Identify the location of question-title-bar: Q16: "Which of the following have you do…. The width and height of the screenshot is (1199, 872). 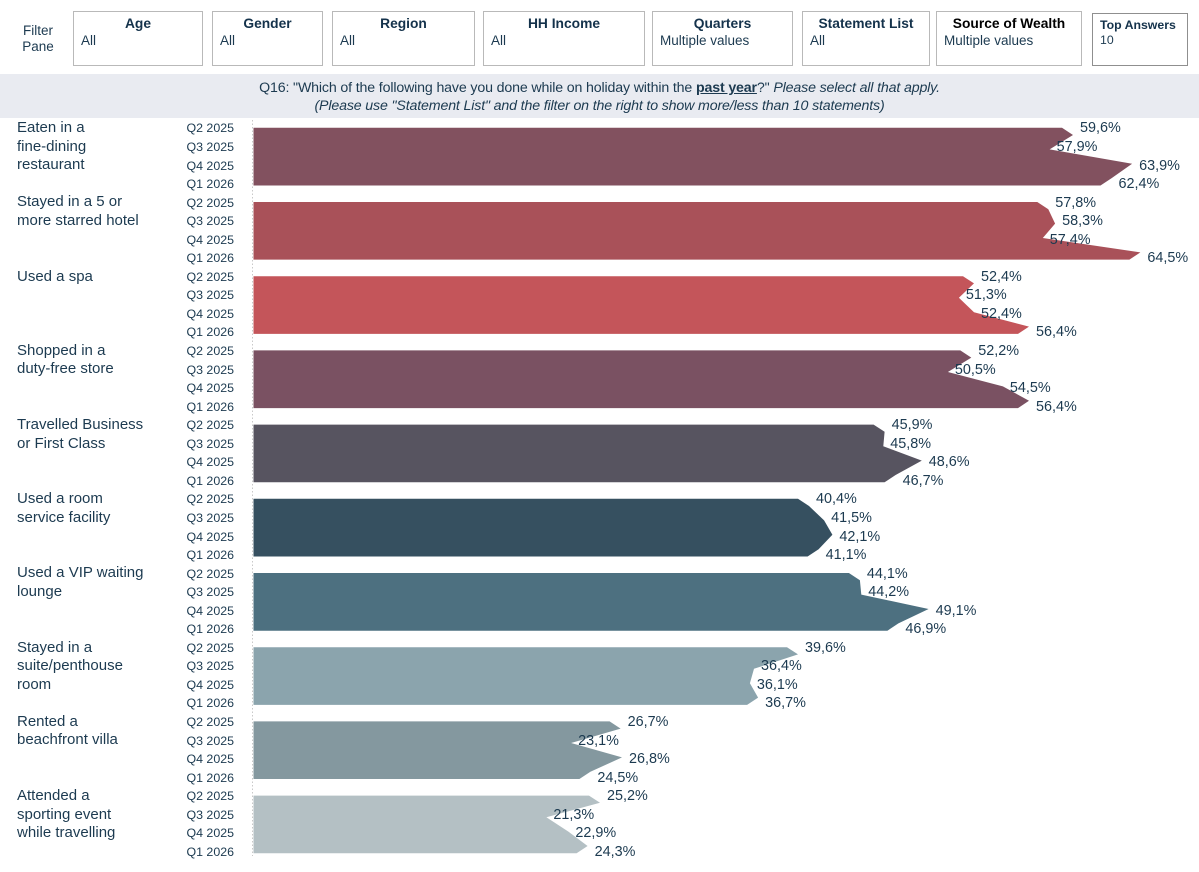
(599, 96).